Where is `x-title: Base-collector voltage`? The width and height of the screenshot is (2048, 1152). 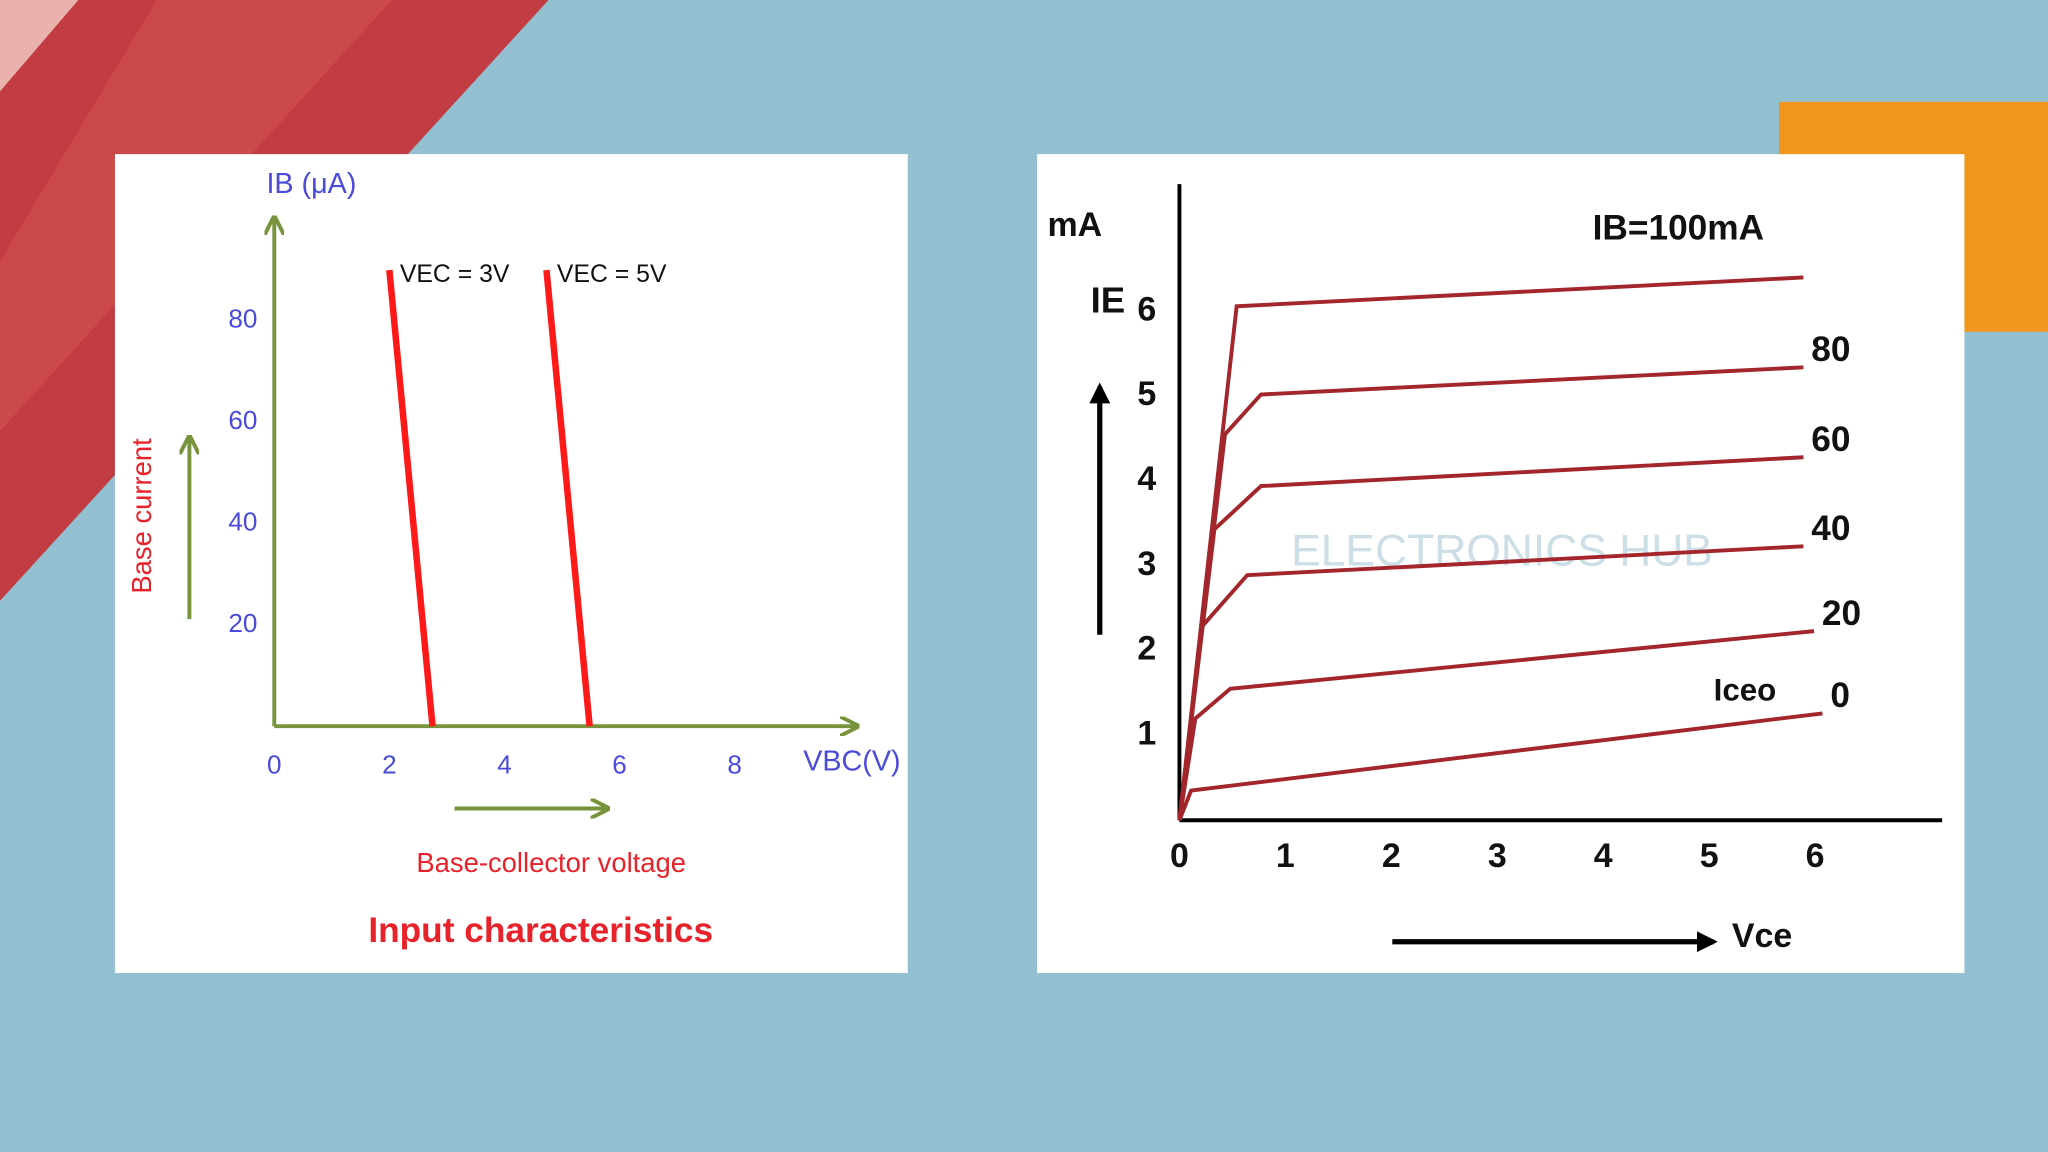 x-title: Base-collector voltage is located at coordinates (551, 862).